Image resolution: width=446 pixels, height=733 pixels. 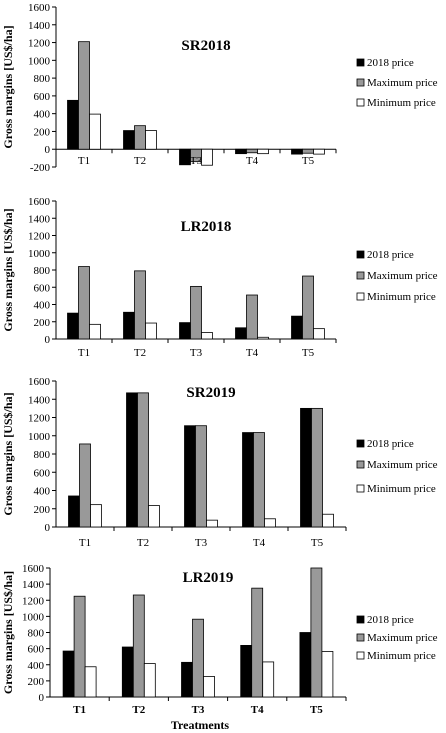 What do you see at coordinates (241, 151) in the screenshot?
I see `panel-1-bar-t4-2018-price` at bounding box center [241, 151].